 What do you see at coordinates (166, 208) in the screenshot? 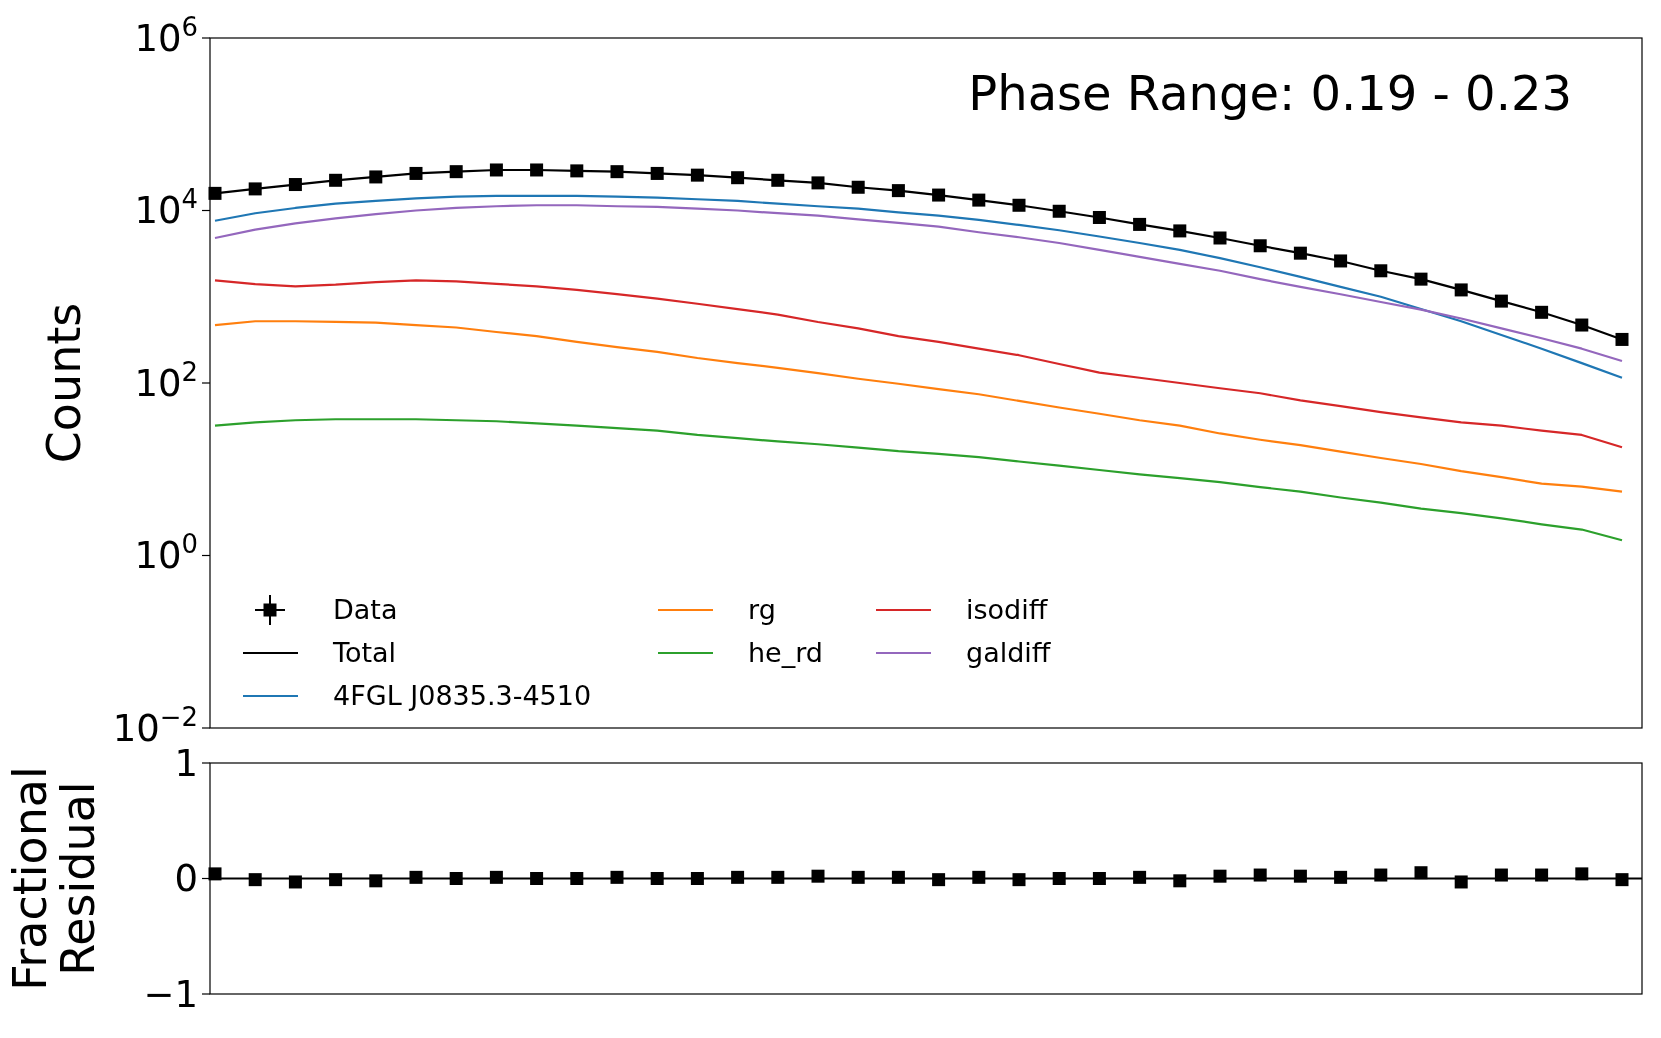
I see `y-tick-label: 10$^{4}$` at bounding box center [166, 208].